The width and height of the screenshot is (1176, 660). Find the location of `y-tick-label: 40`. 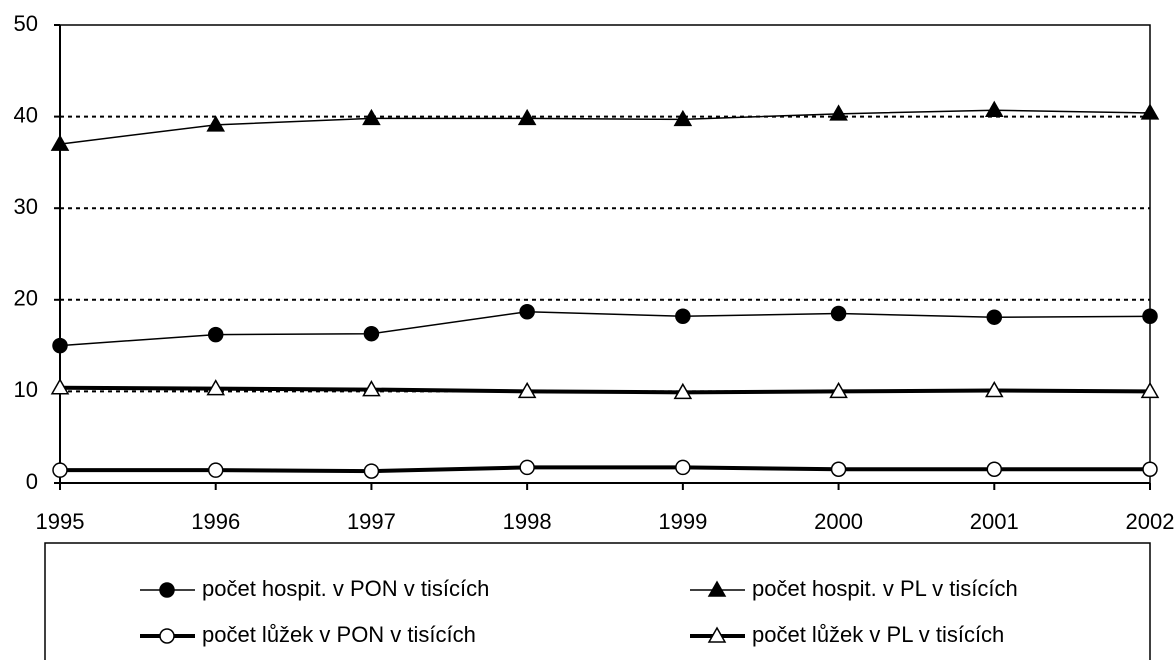

y-tick-label: 40 is located at coordinates (26, 114).